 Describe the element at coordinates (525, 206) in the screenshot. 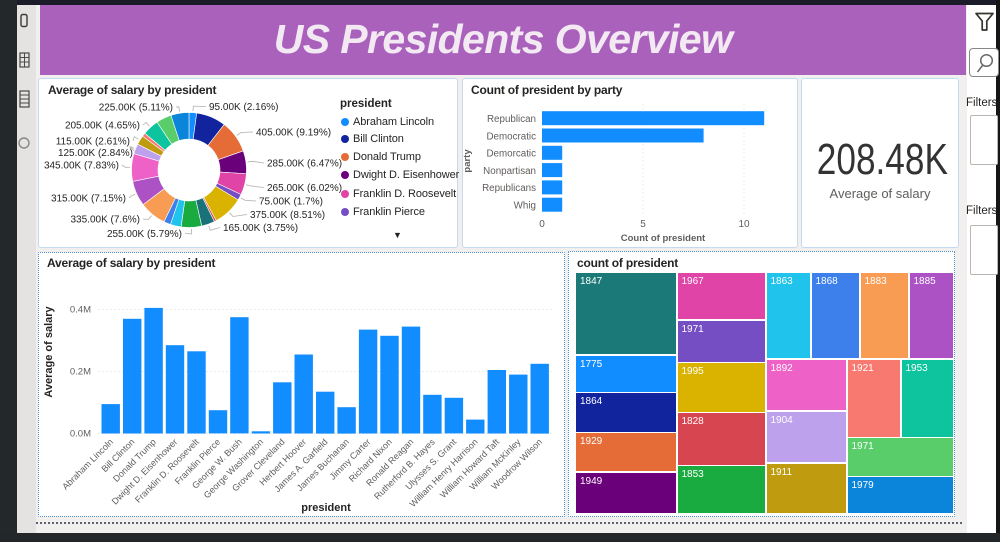

I see `svg-text: Whig` at that location.